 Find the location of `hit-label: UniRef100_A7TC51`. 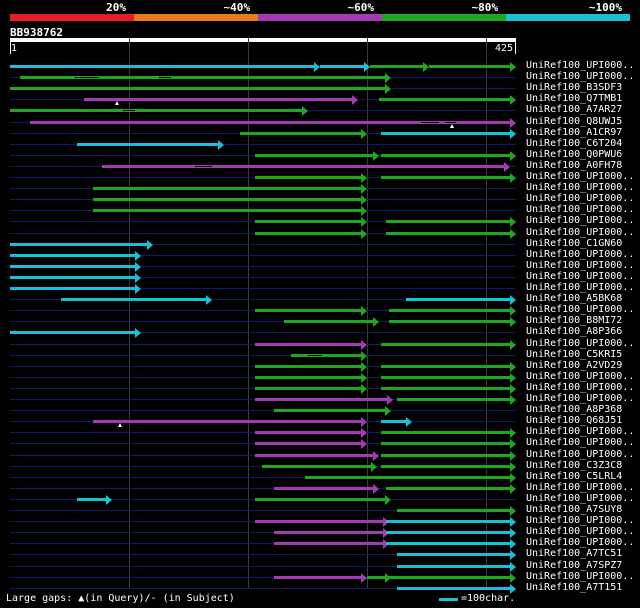

hit-label: UniRef100_A7TC51 is located at coordinates (574, 553).